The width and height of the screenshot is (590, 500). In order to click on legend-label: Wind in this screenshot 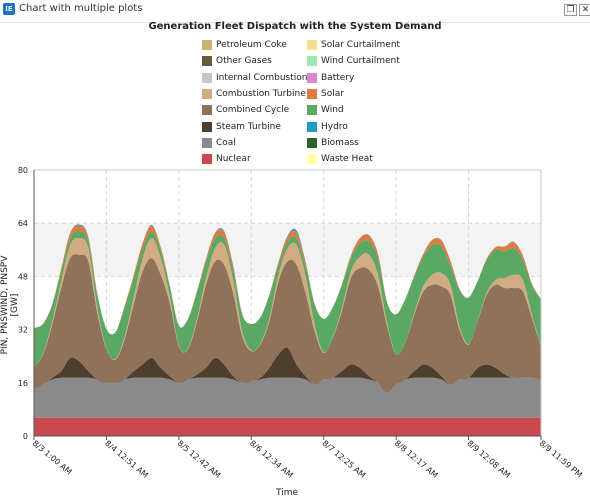, I will do `click(332, 110)`.